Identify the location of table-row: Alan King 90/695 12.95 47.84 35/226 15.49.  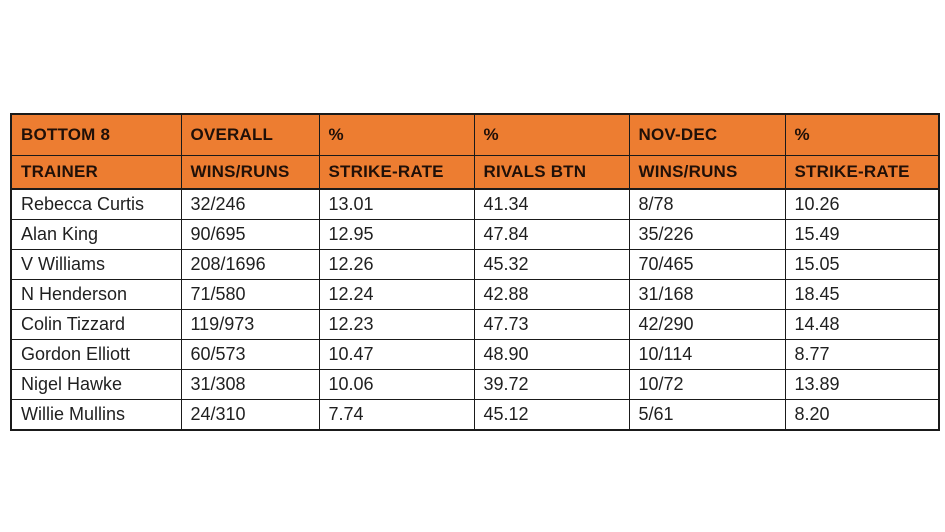
(475, 234).